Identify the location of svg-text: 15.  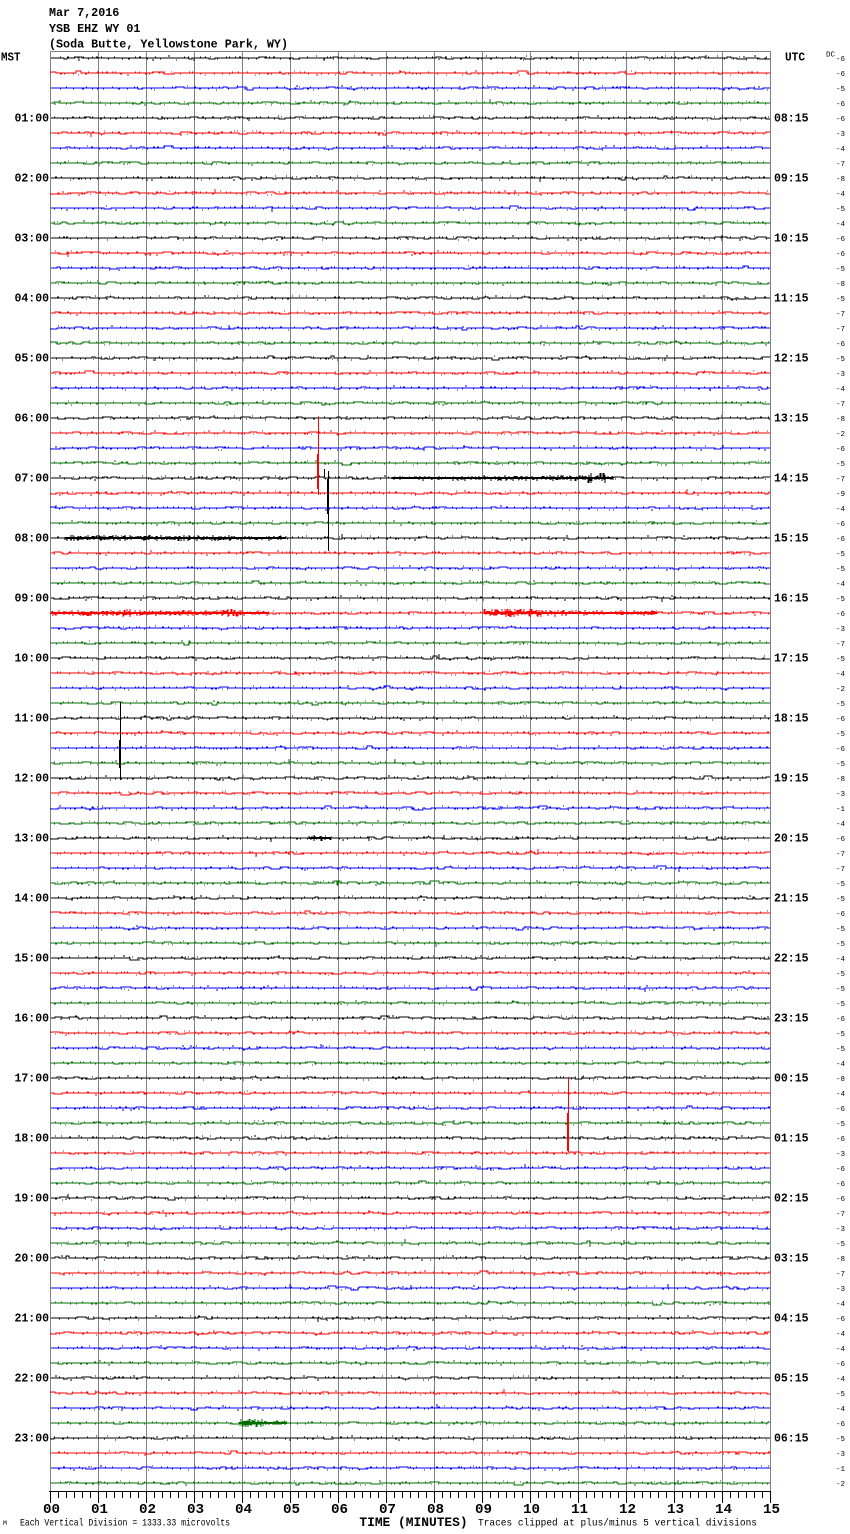
(771, 1510).